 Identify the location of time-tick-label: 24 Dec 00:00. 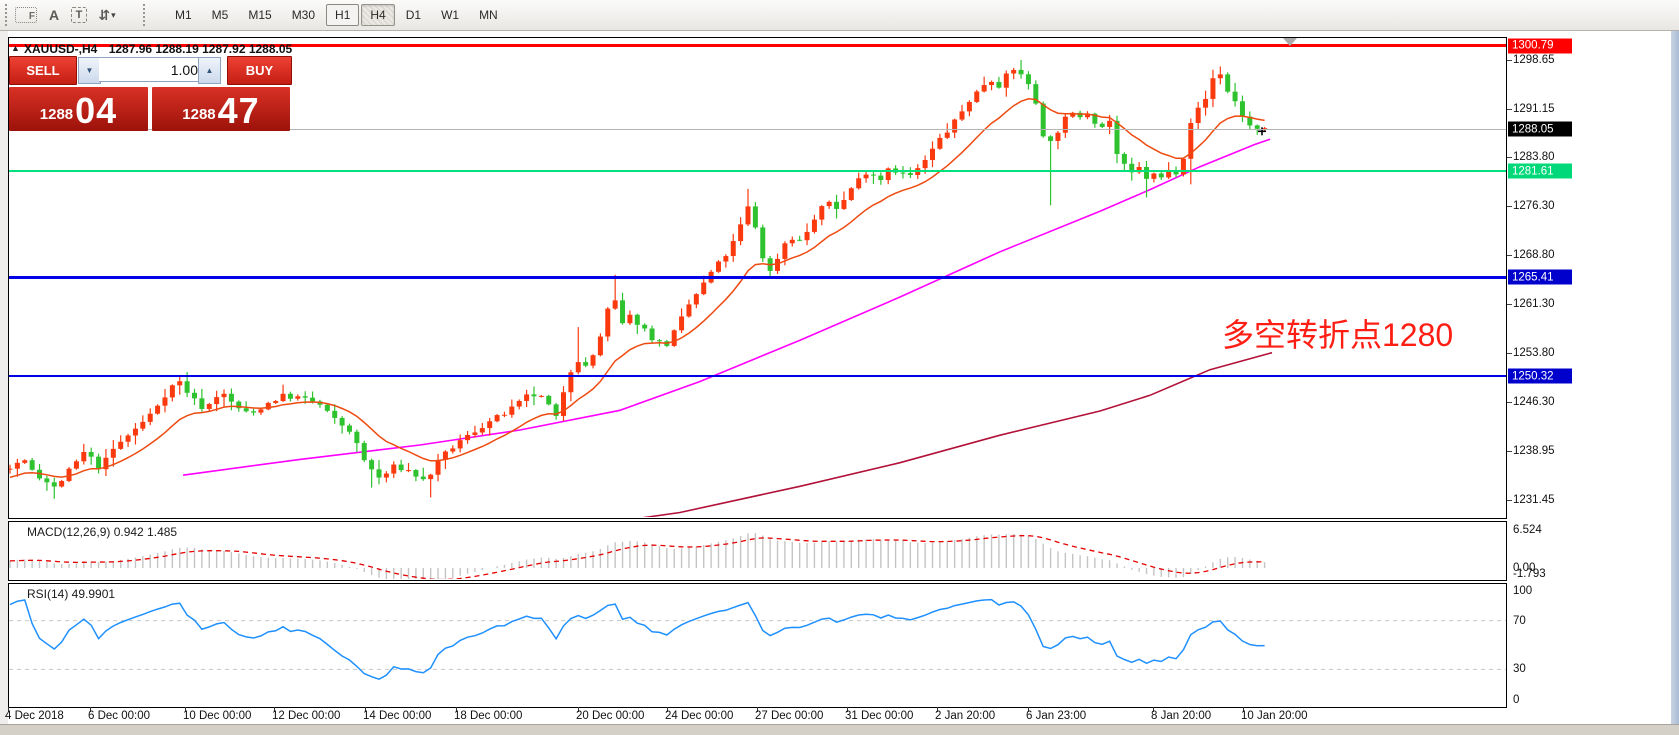
(699, 716).